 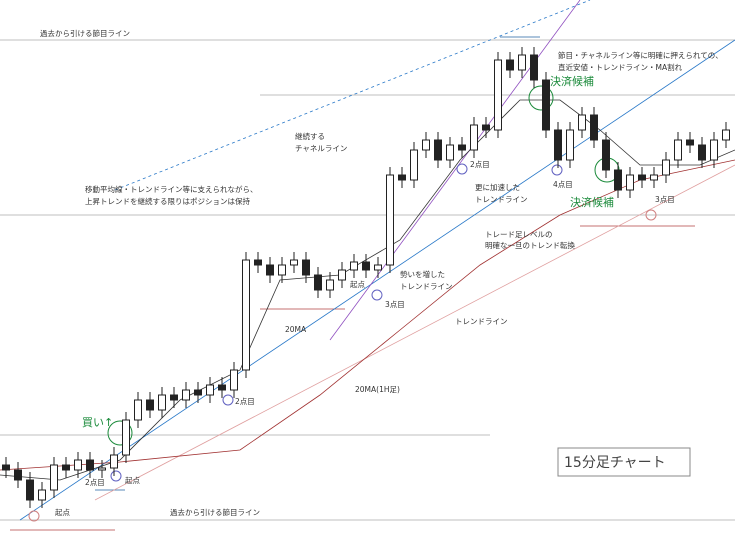 What do you see at coordinates (171, 189) in the screenshot?
I see `annotation: 移動平均線・トレンドライン等に支えられながら、` at bounding box center [171, 189].